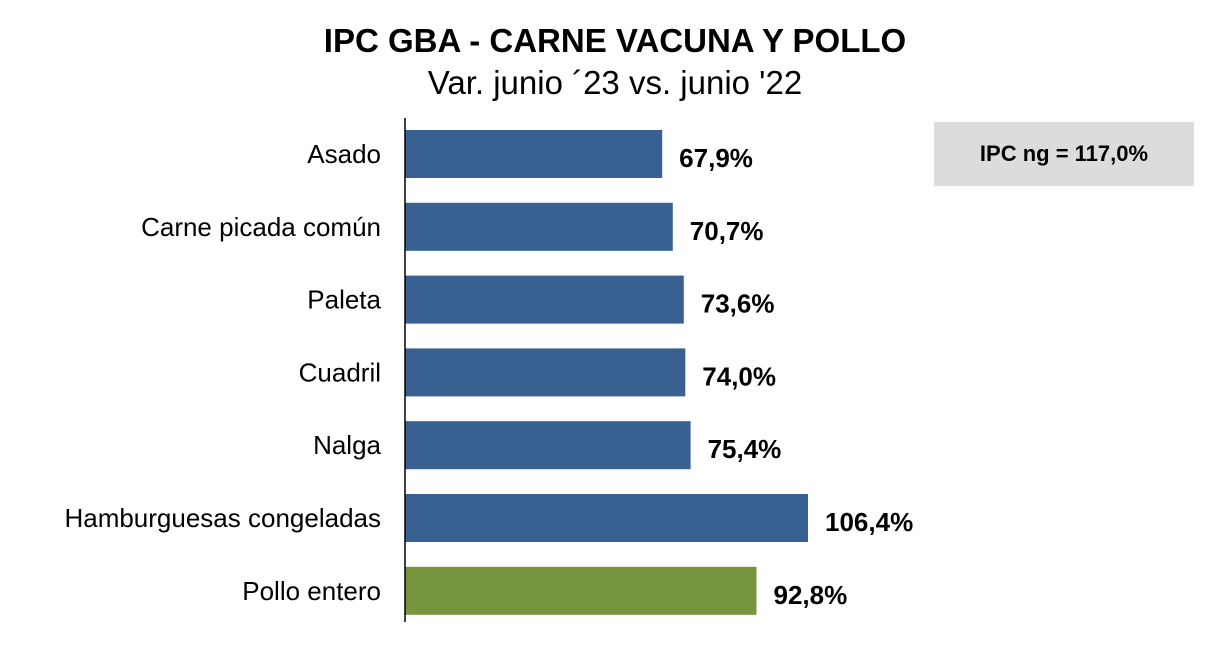 The image size is (1207, 658). Describe the element at coordinates (869, 522) in the screenshot. I see `value-label-5: 106,4%` at that location.